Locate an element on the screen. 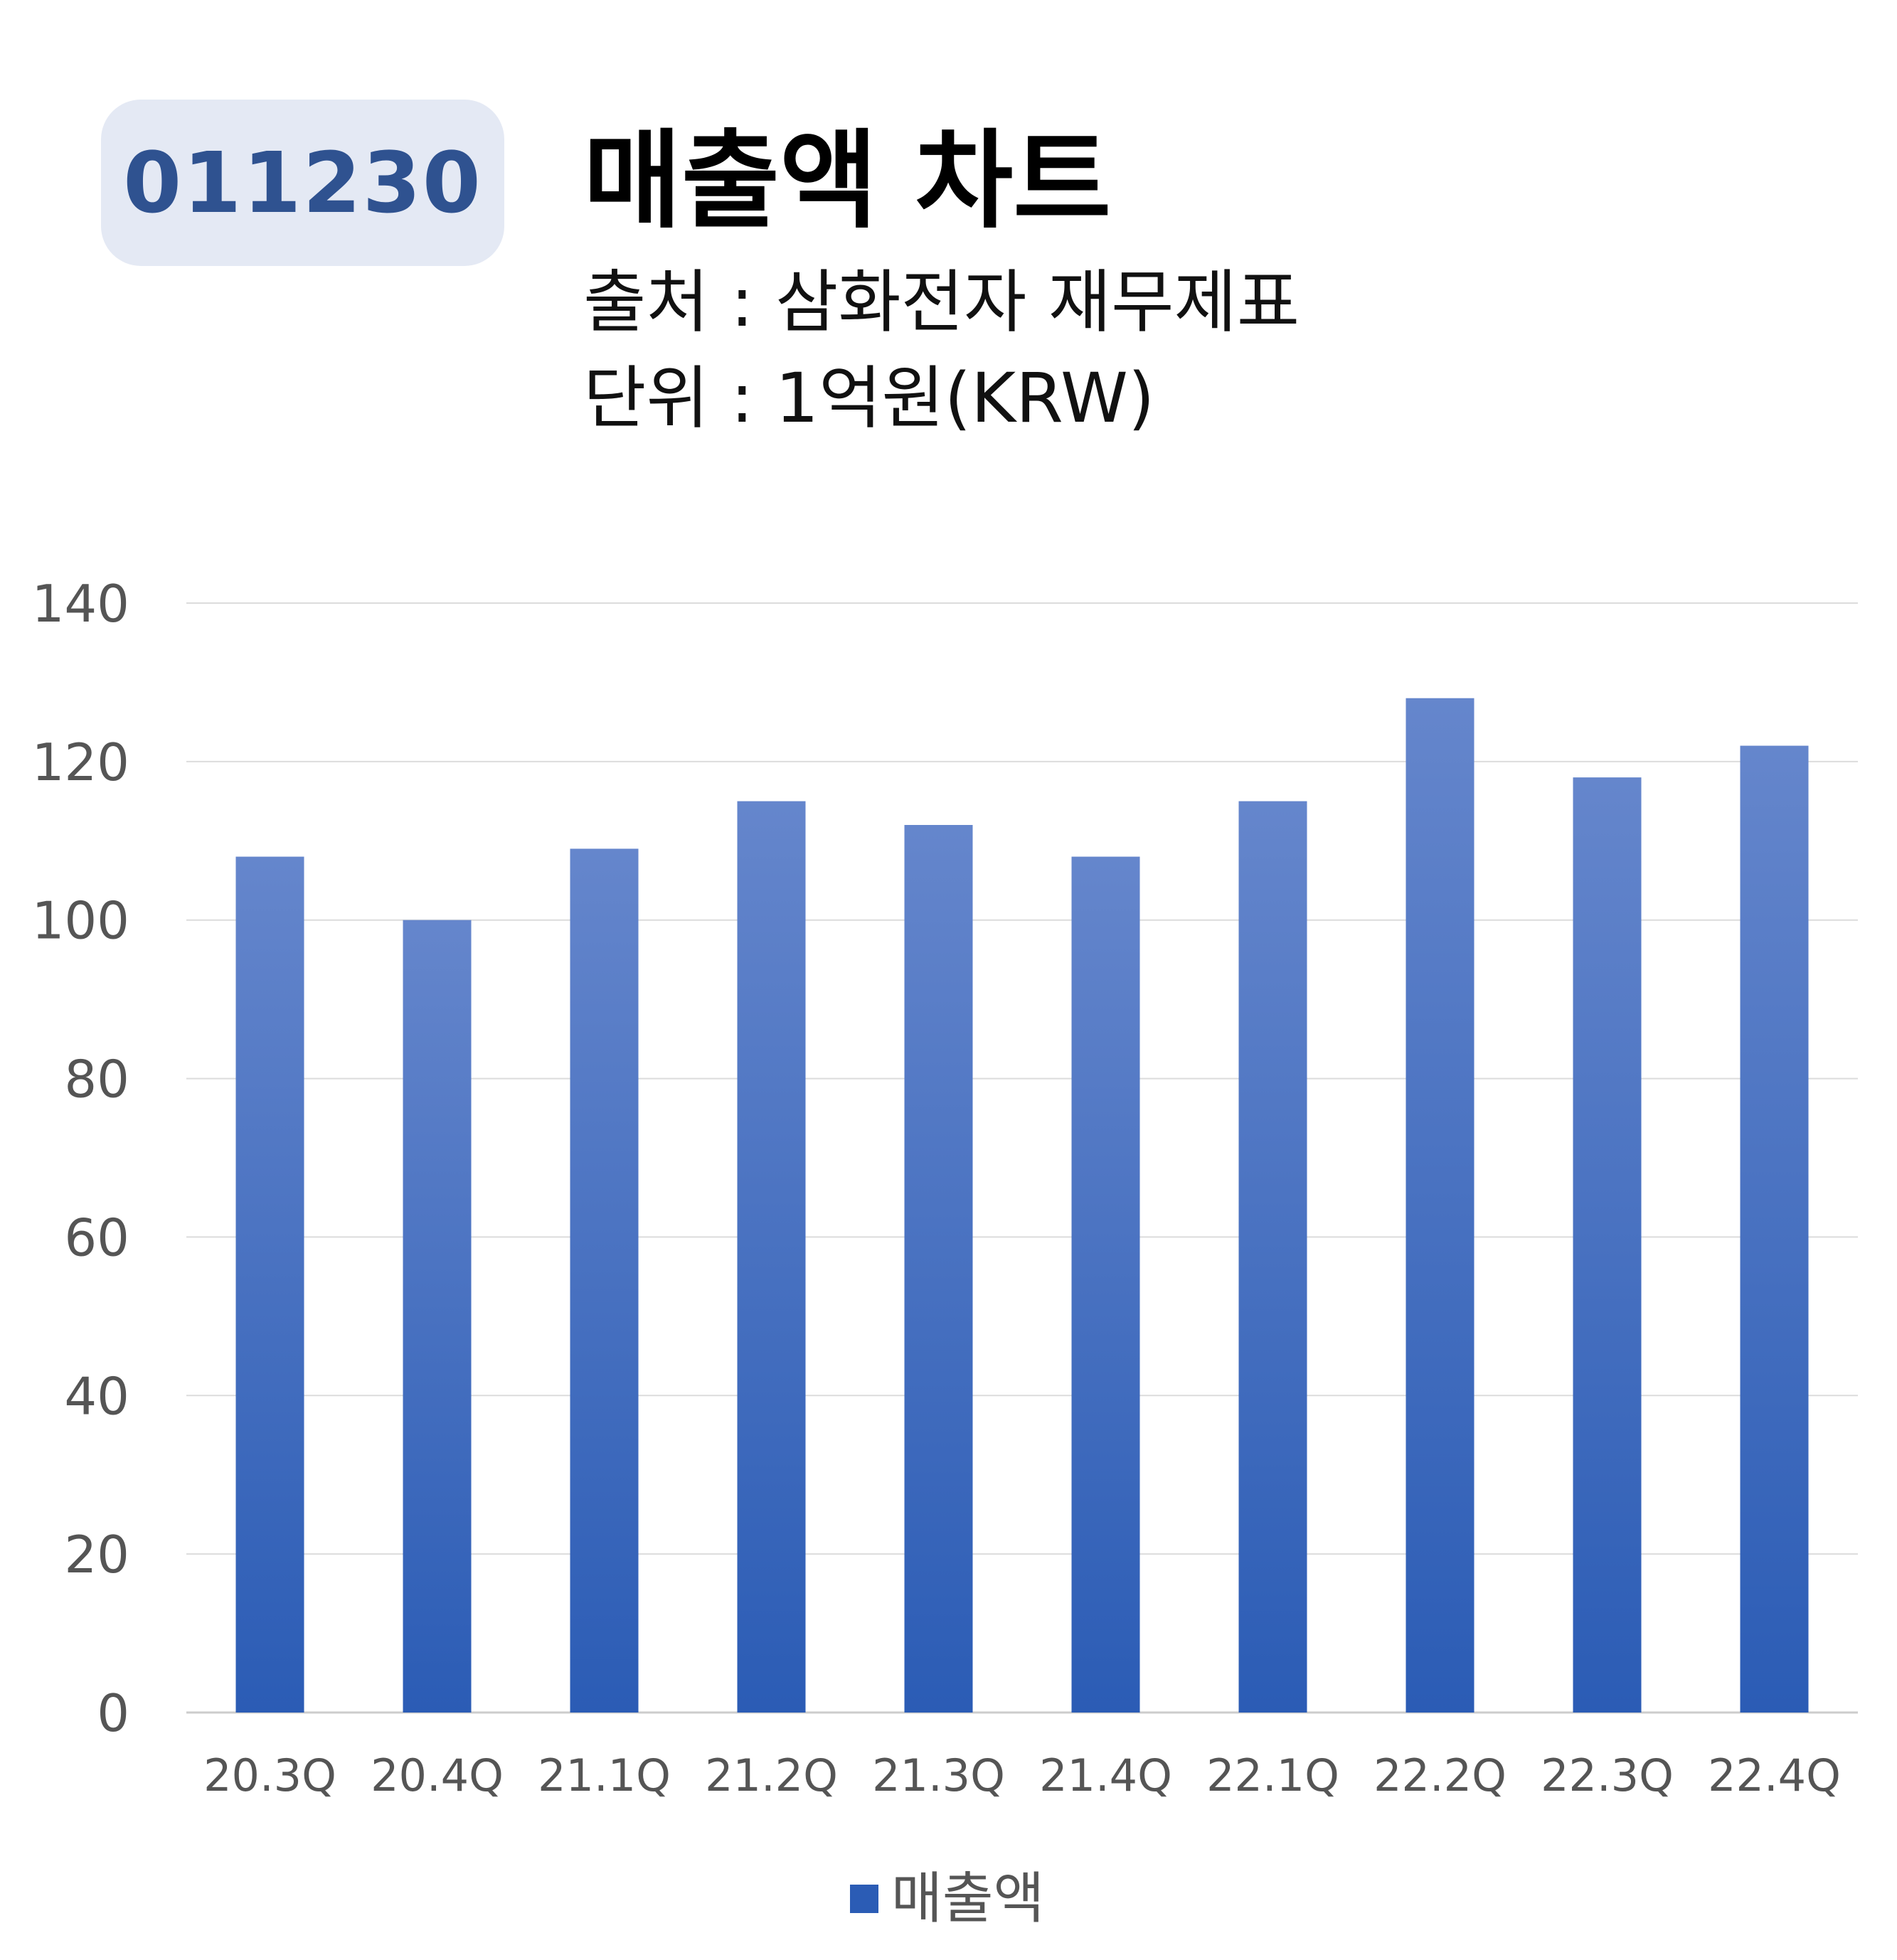 The width and height of the screenshot is (1897, 1960). legend-label: 매출액 is located at coordinates (968, 1899).